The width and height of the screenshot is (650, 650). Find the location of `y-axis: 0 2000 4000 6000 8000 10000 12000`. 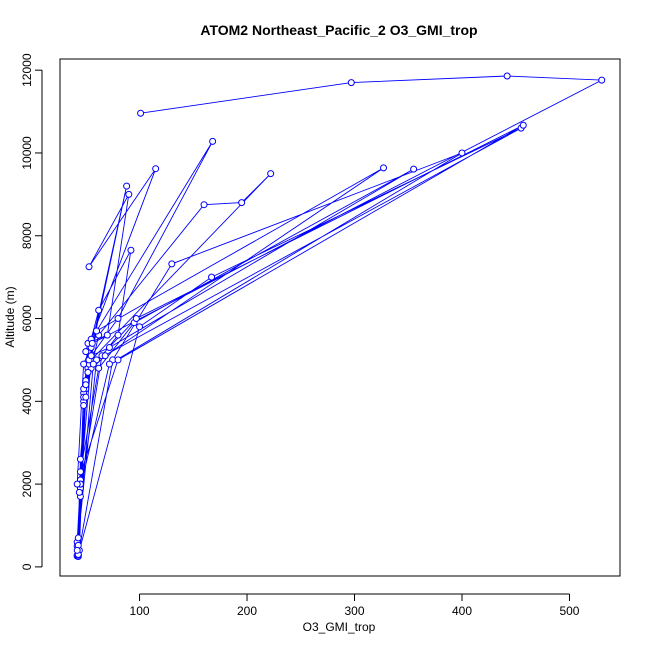

y-axis: 0 2000 4000 6000 8000 10000 12000 is located at coordinates (31, 311).